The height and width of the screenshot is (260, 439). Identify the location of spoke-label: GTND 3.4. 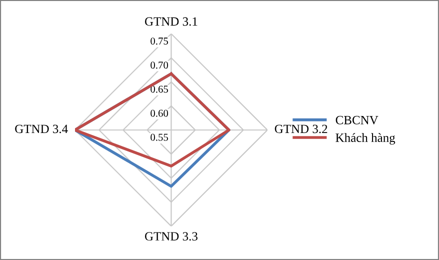
(41, 129).